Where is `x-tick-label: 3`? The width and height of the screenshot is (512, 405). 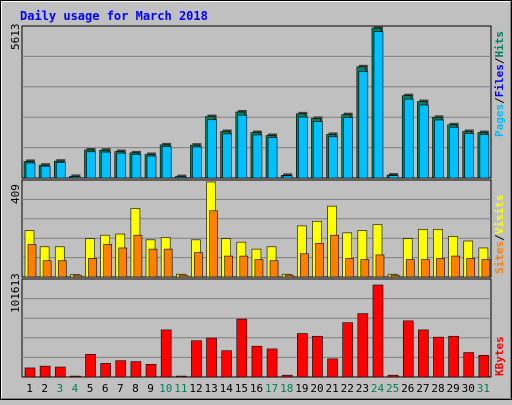
x-tick-label: 3 is located at coordinates (60, 388).